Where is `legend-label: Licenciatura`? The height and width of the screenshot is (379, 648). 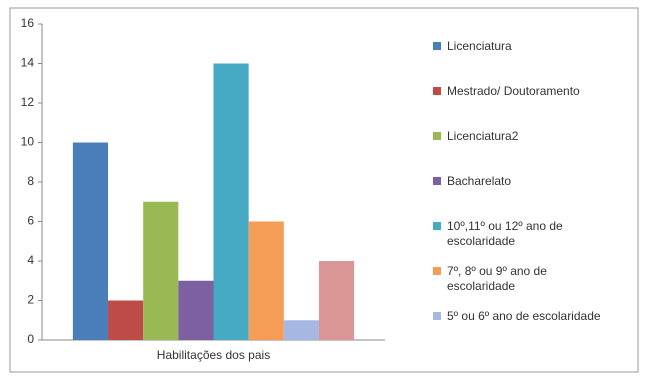 legend-label: Licenciatura is located at coordinates (479, 46).